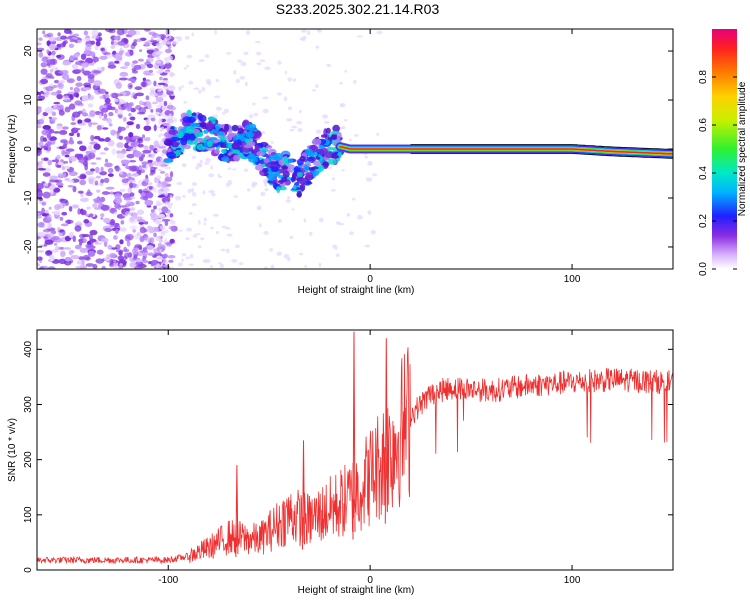 Image resolution: width=750 pixels, height=600 pixels. I want to click on snr-y-tick-label: 0, so click(28, 570).